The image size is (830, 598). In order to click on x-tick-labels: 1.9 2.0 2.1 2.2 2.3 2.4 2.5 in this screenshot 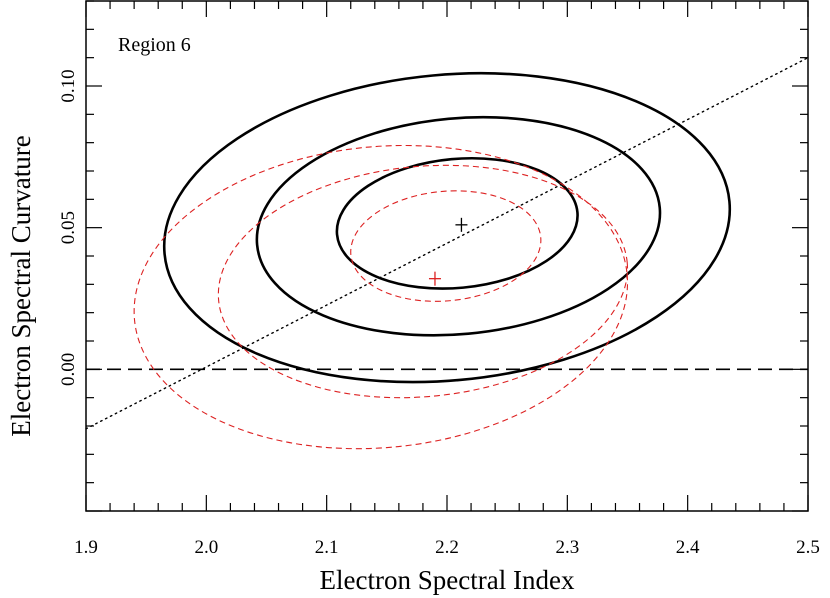, I will do `click(447, 547)`.